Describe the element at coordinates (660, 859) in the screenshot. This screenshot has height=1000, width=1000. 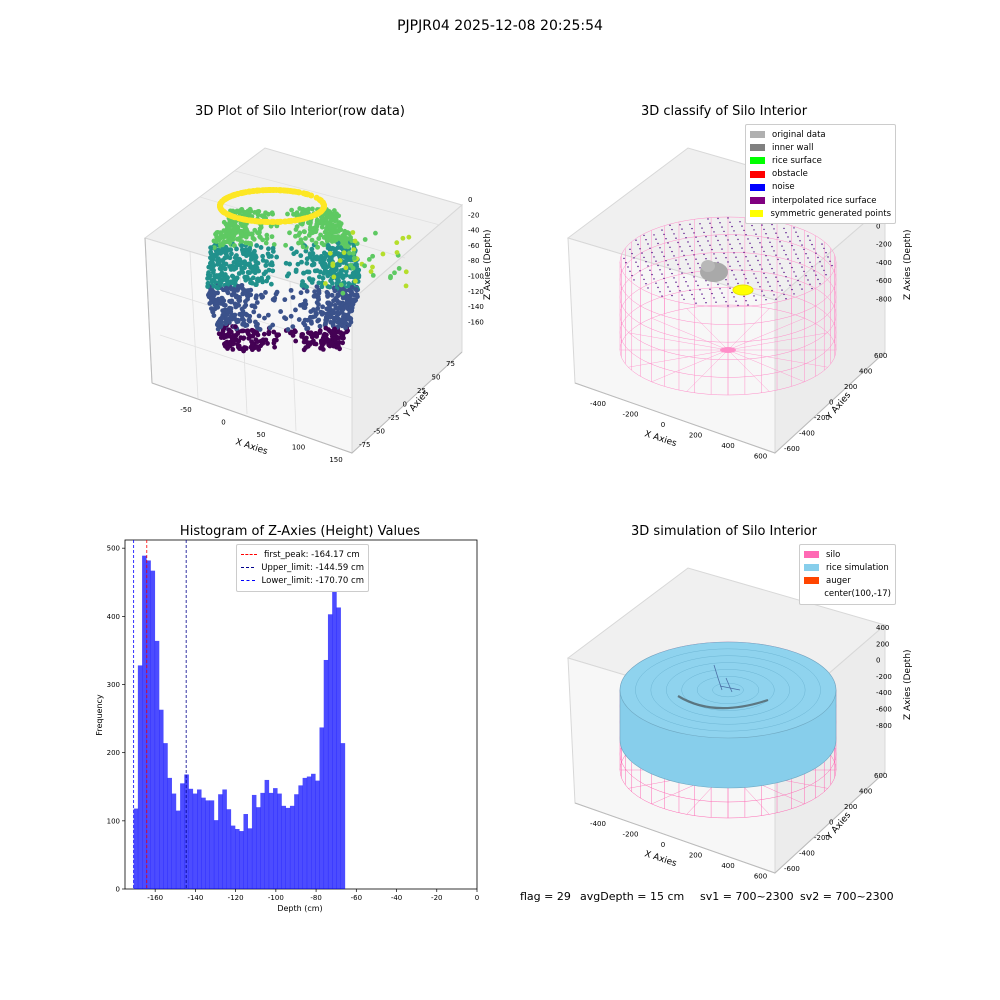
I see `simulation-xlabel: X Axies` at that location.